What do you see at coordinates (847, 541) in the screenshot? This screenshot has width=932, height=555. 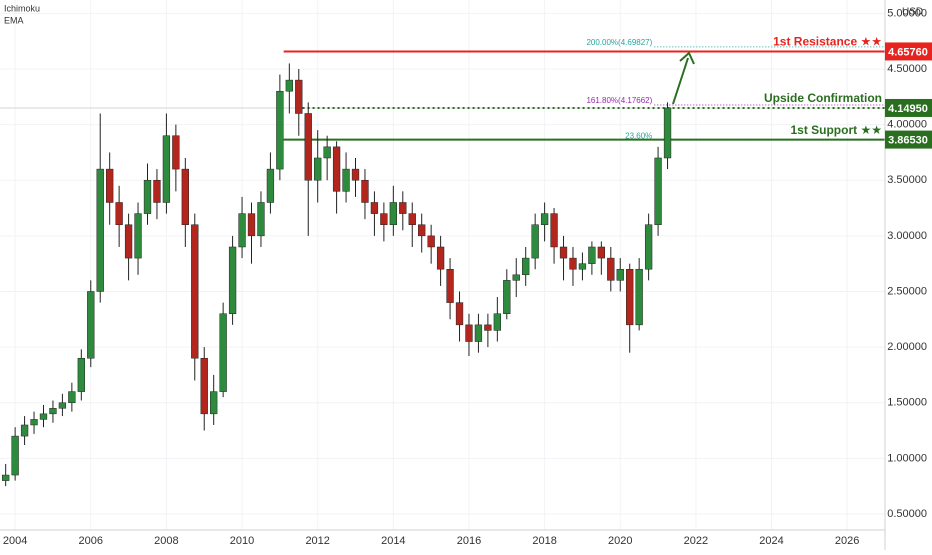 I see `x-tick-label: 2026` at bounding box center [847, 541].